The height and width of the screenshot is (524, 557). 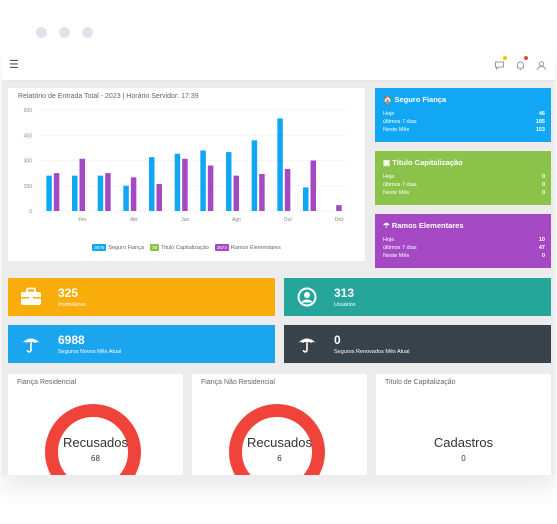 I want to click on bell-icon, so click(x=521, y=63).